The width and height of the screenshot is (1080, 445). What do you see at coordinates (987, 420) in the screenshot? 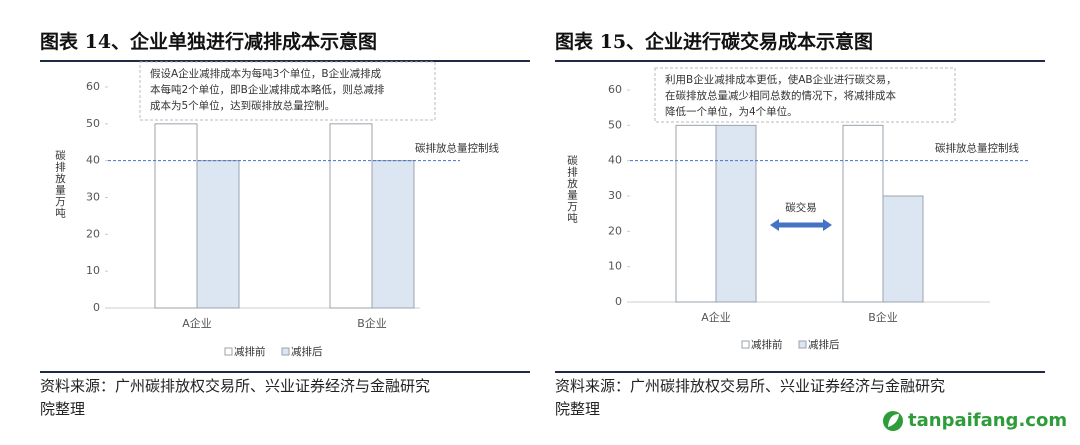
I see `watermark: tanpaifang.com` at bounding box center [987, 420].